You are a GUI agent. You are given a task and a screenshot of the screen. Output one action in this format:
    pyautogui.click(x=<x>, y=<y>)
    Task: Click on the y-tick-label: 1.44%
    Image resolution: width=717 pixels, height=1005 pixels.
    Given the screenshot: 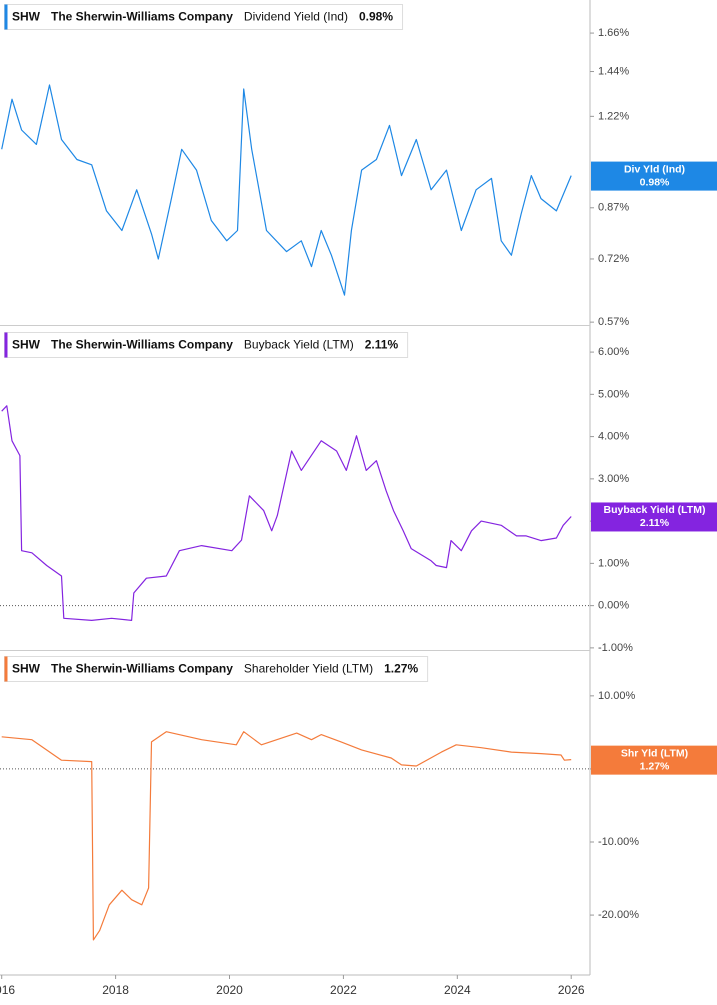 What is the action you would take?
    pyautogui.click(x=613, y=71)
    